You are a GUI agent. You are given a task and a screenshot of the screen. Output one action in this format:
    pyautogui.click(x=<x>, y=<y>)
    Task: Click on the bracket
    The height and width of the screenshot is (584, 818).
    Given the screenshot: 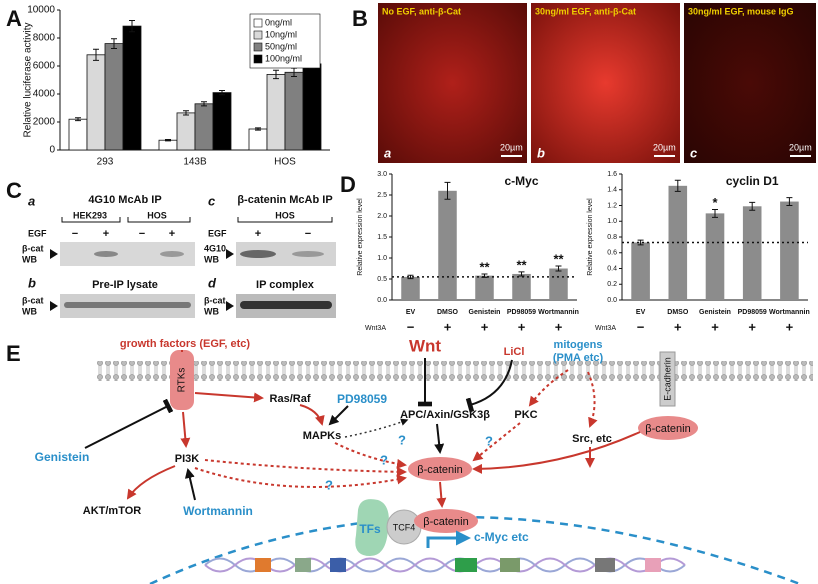 What is the action you would take?
    pyautogui.click(x=126, y=220)
    